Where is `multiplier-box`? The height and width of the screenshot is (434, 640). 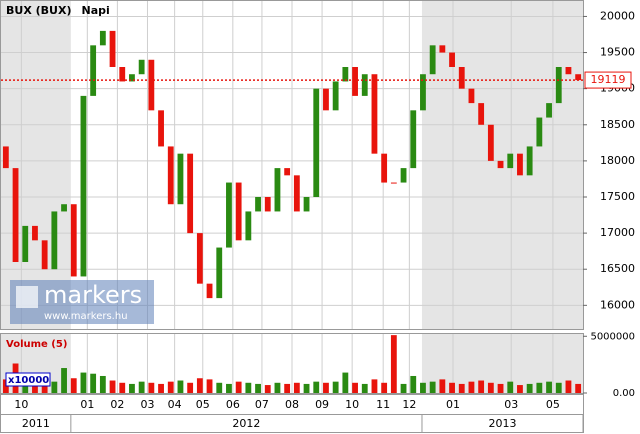 multiplier-box is located at coordinates (28, 379).